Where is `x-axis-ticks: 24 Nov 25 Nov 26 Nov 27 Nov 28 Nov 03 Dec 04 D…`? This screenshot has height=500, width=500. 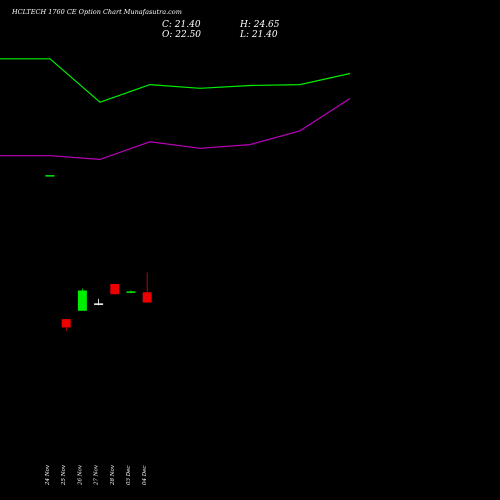 x-axis-ticks: 24 Nov 25 Nov 26 Nov 27 Nov 28 Nov 03 Dec 04 D… is located at coordinates (96, 475).